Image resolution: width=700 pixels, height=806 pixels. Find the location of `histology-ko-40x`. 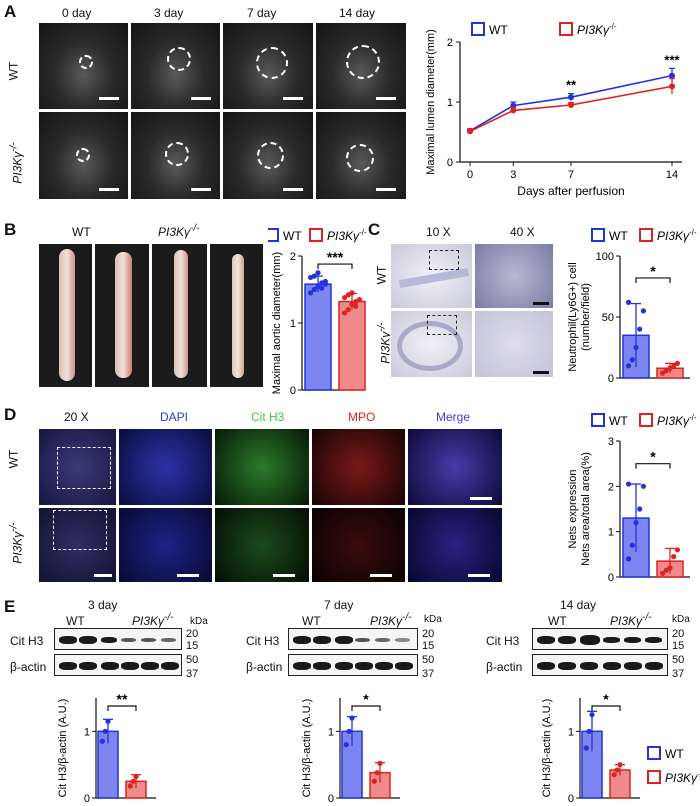

histology-ko-40x is located at coordinates (514, 344).